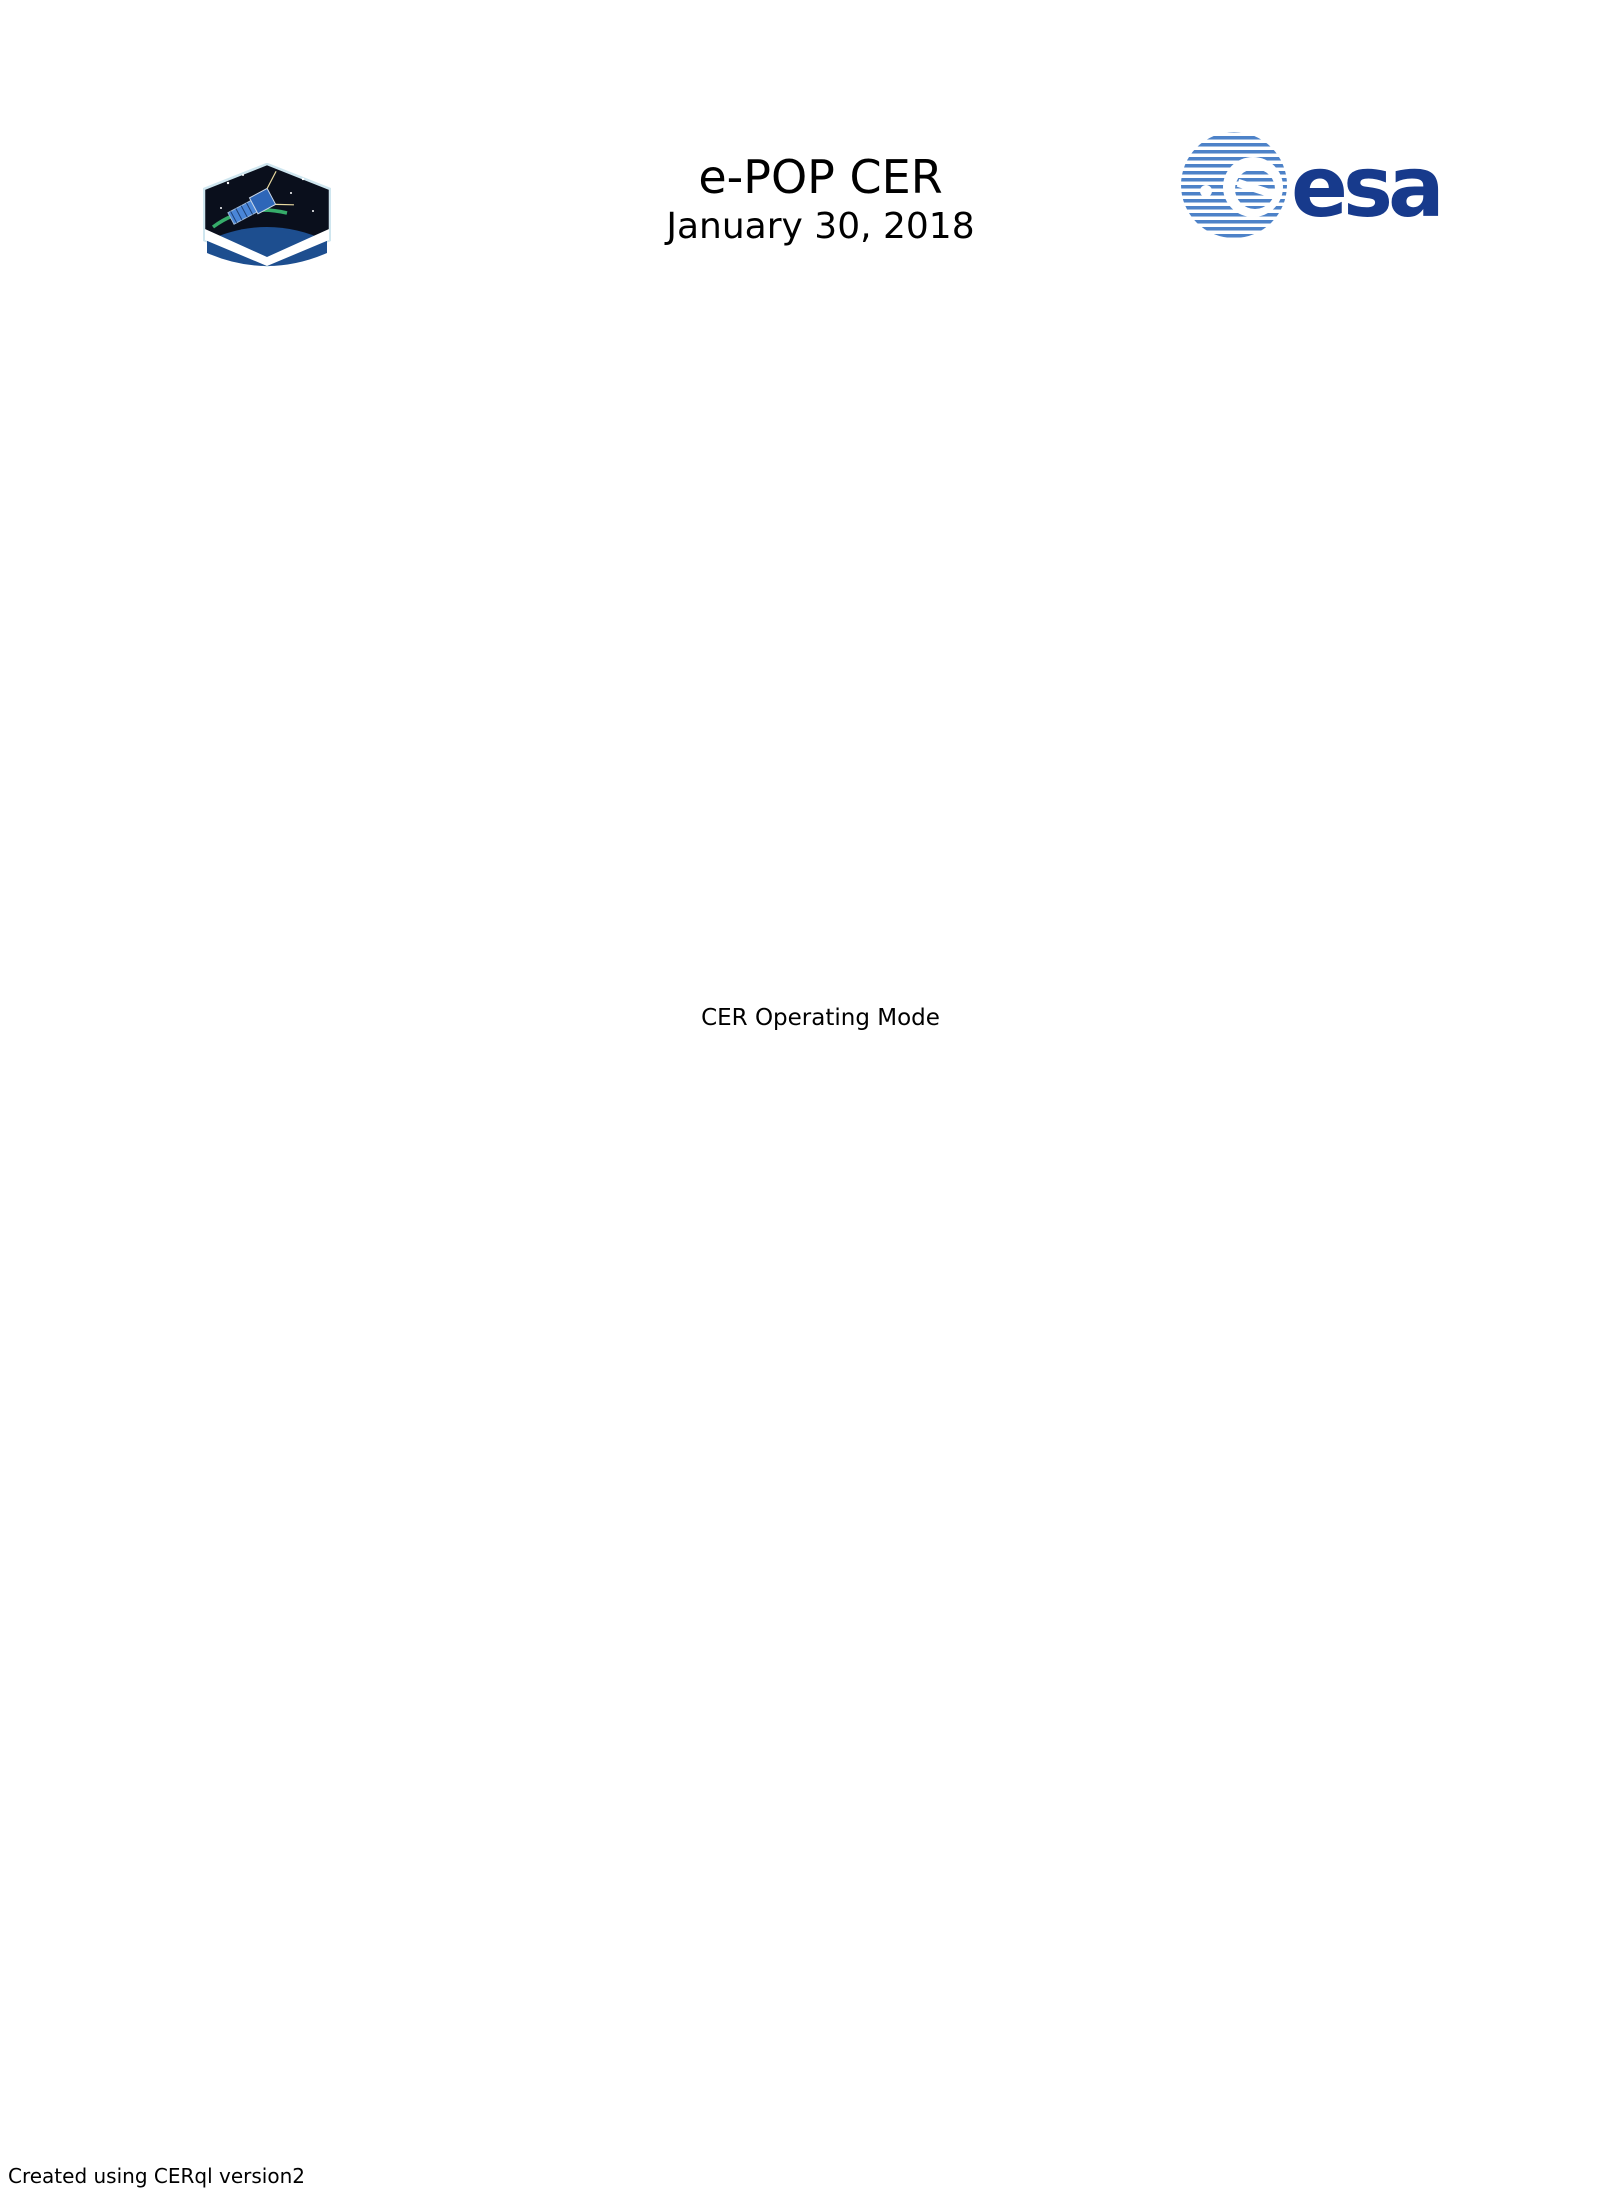  Describe the element at coordinates (156, 2176) in the screenshot. I see `credit-text: Created using CERql version2` at that location.